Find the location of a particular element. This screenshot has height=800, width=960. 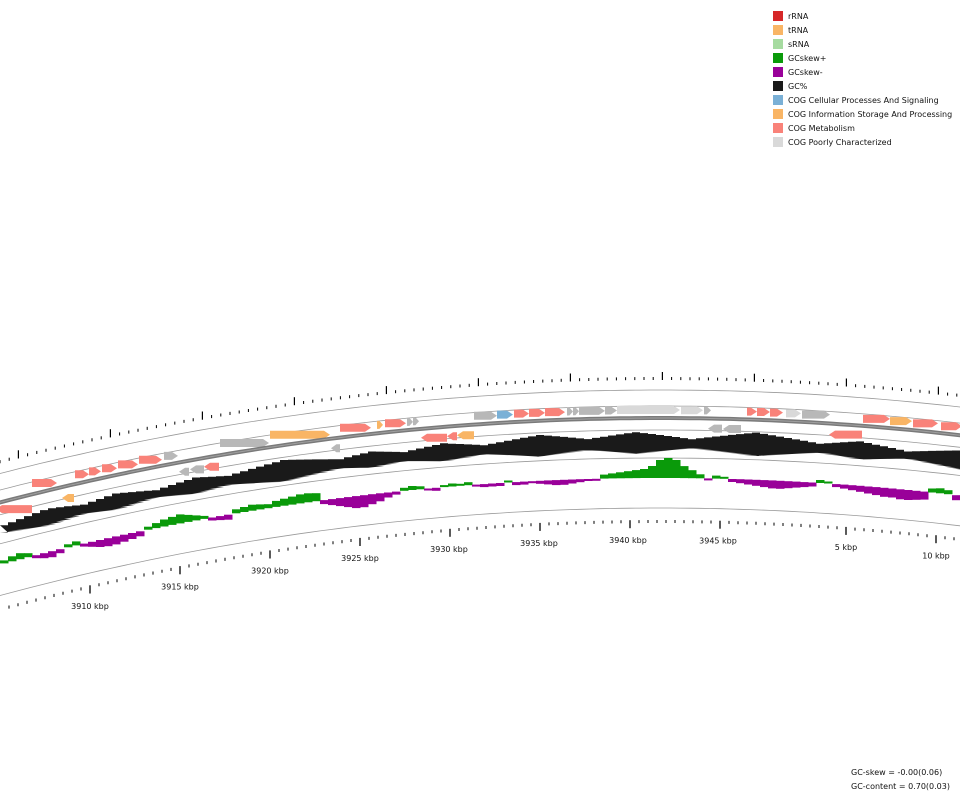

legend-item-gcskew-plus: GCskew+ is located at coordinates (862, 58).